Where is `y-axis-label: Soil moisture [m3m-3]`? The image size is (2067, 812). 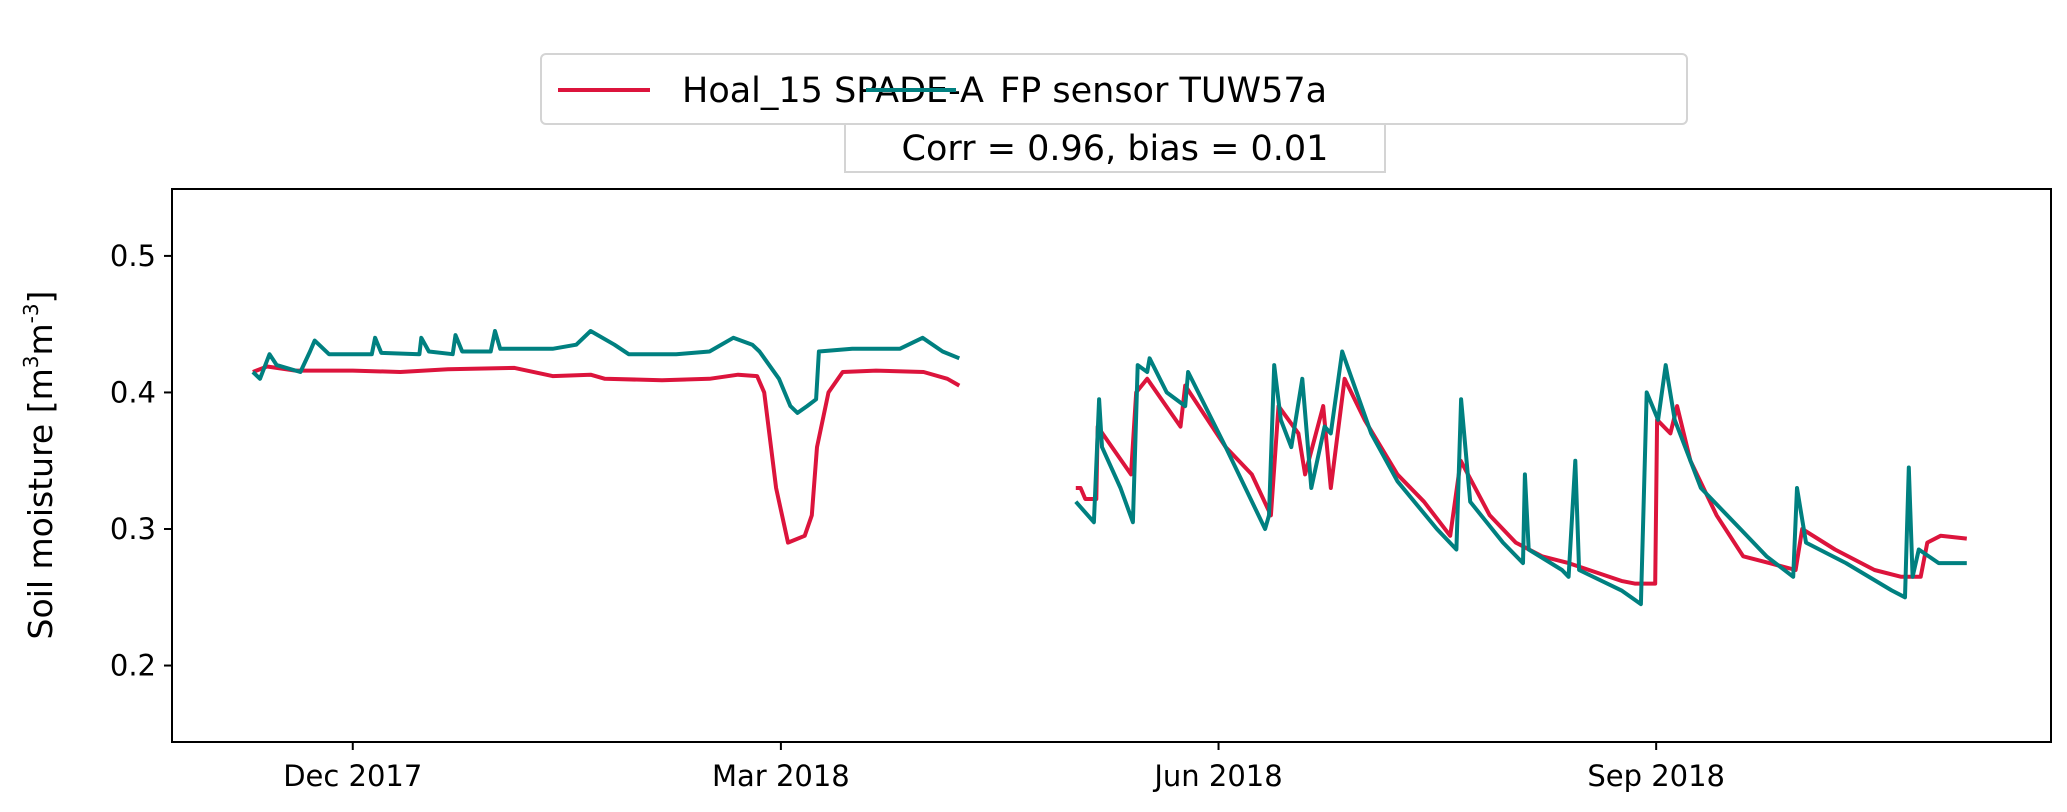 y-axis-label: Soil moisture [m3m-3] is located at coordinates (39, 465).